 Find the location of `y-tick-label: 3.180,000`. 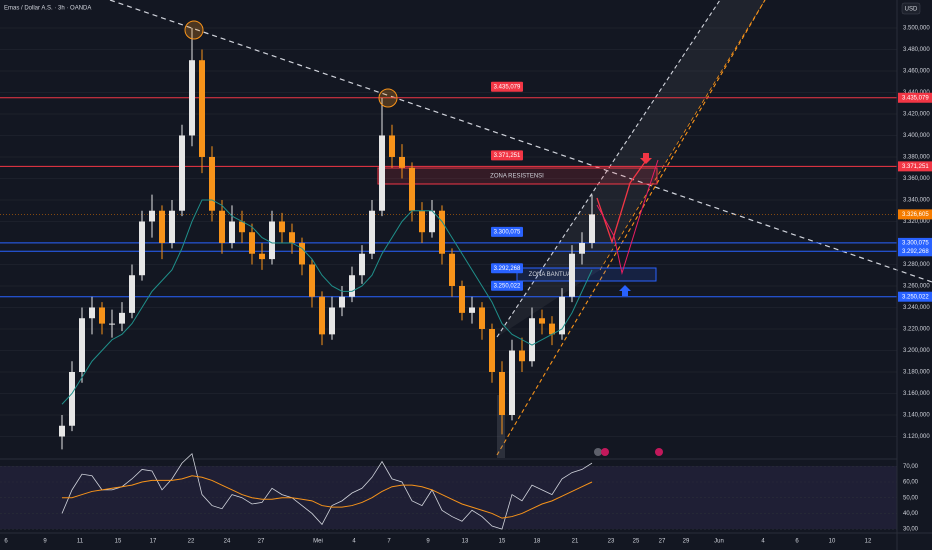

y-tick-label: 3.180,000 is located at coordinates (916, 373).